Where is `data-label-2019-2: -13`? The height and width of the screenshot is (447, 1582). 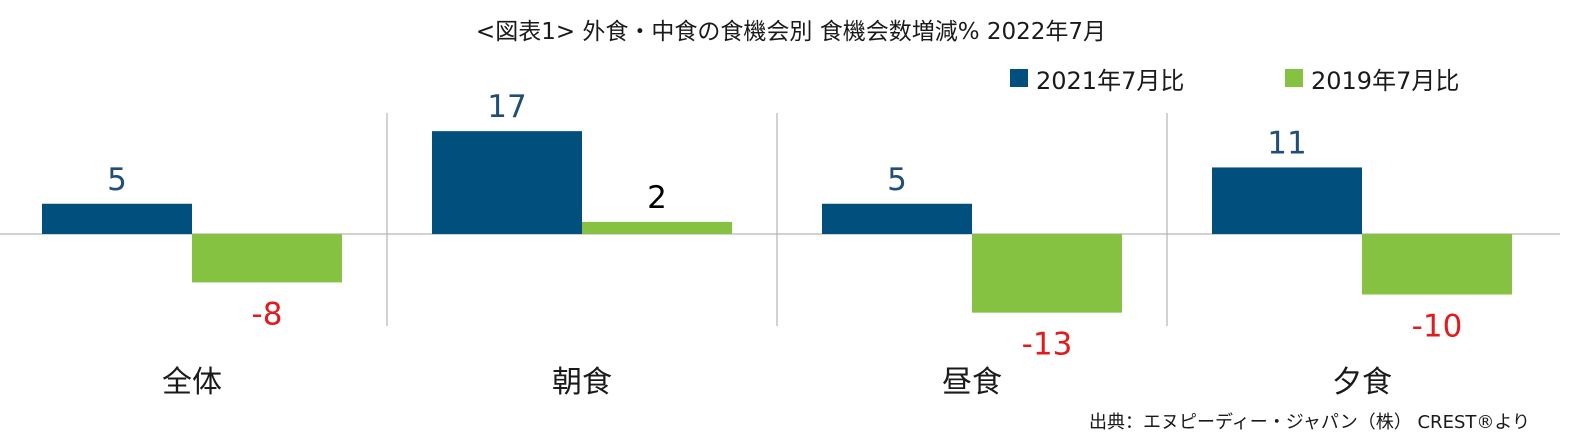 data-label-2019-2: -13 is located at coordinates (1047, 345).